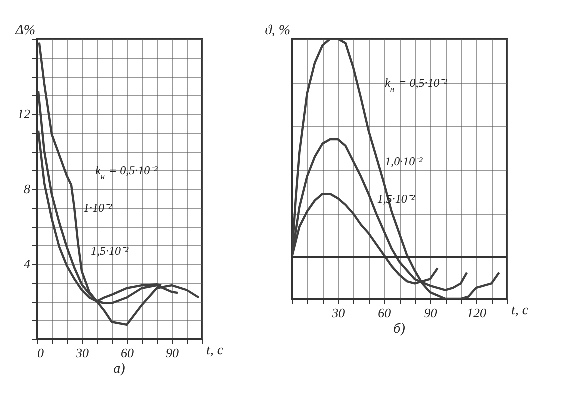 Image resolution: width=573 pixels, height=410 pixels. I want to click on annotation: 1·10⁻², so click(98, 207).